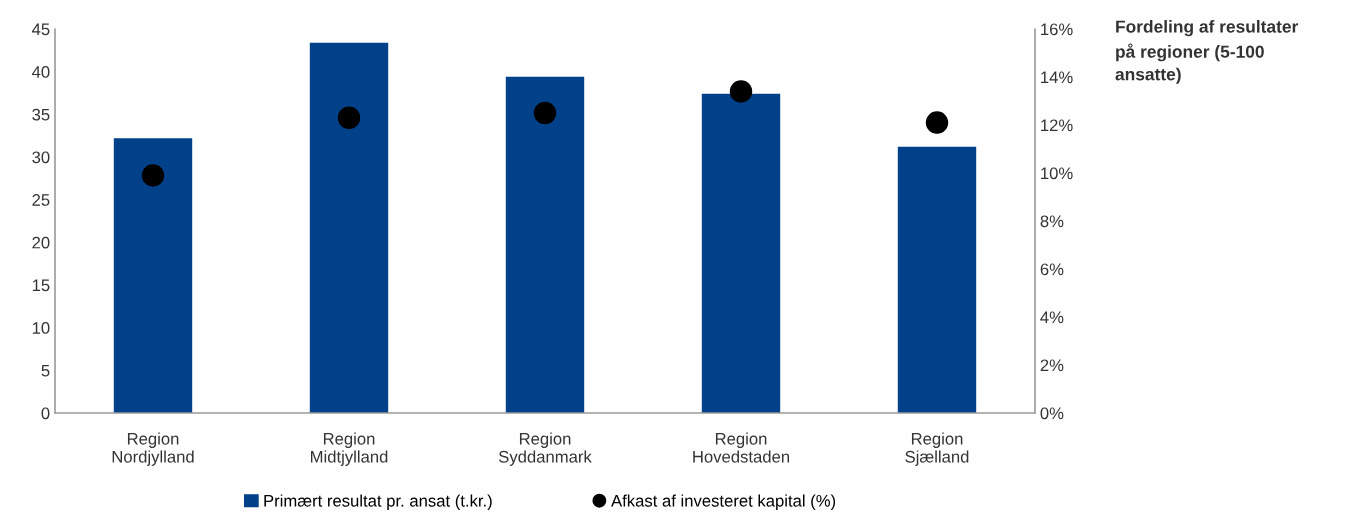  What do you see at coordinates (545, 449) in the screenshot?
I see `x-tick-label: Region Syddanmark` at bounding box center [545, 449].